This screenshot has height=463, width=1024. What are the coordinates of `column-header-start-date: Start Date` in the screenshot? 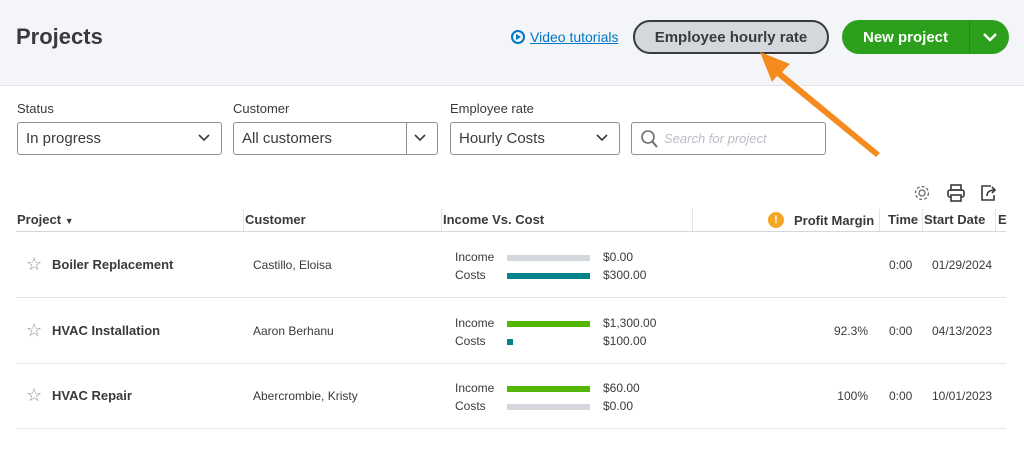 It's located at (955, 219).